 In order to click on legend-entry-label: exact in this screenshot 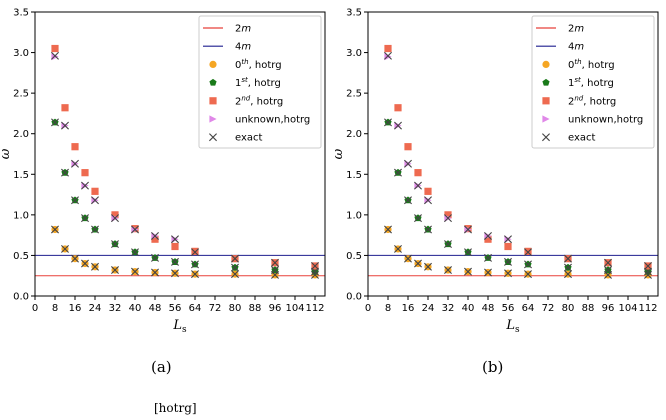, I will do `click(249, 138)`.